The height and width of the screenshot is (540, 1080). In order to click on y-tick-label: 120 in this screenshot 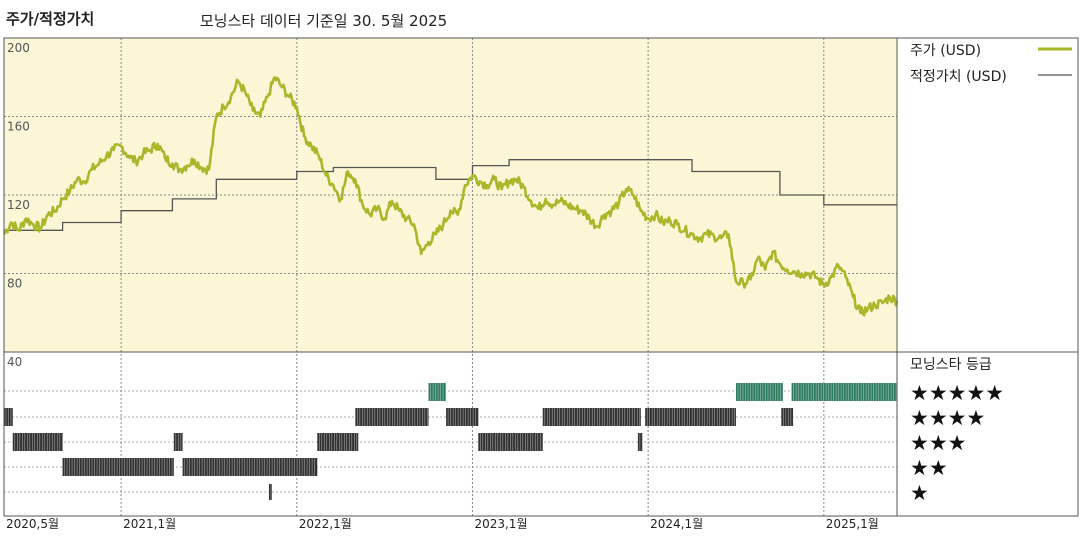, I will do `click(18, 205)`.